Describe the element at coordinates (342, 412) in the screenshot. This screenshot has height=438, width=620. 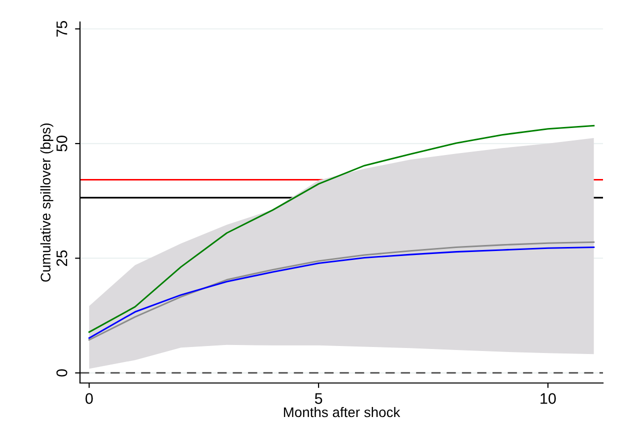
I see `x-axis-title: Months after shock` at that location.